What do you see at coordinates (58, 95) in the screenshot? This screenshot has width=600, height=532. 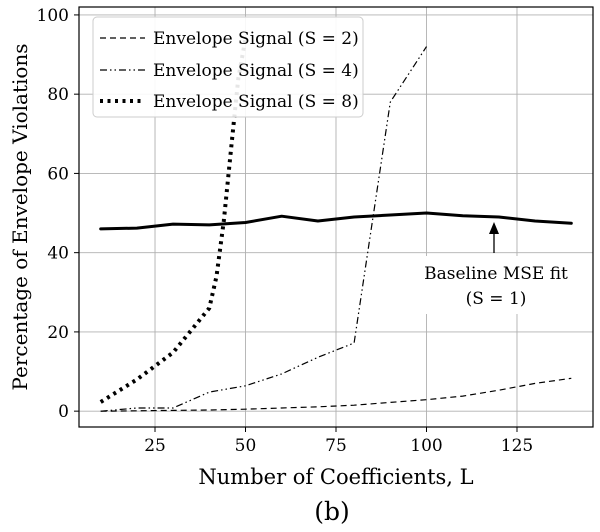 I see `y-tick-label: 80` at bounding box center [58, 95].